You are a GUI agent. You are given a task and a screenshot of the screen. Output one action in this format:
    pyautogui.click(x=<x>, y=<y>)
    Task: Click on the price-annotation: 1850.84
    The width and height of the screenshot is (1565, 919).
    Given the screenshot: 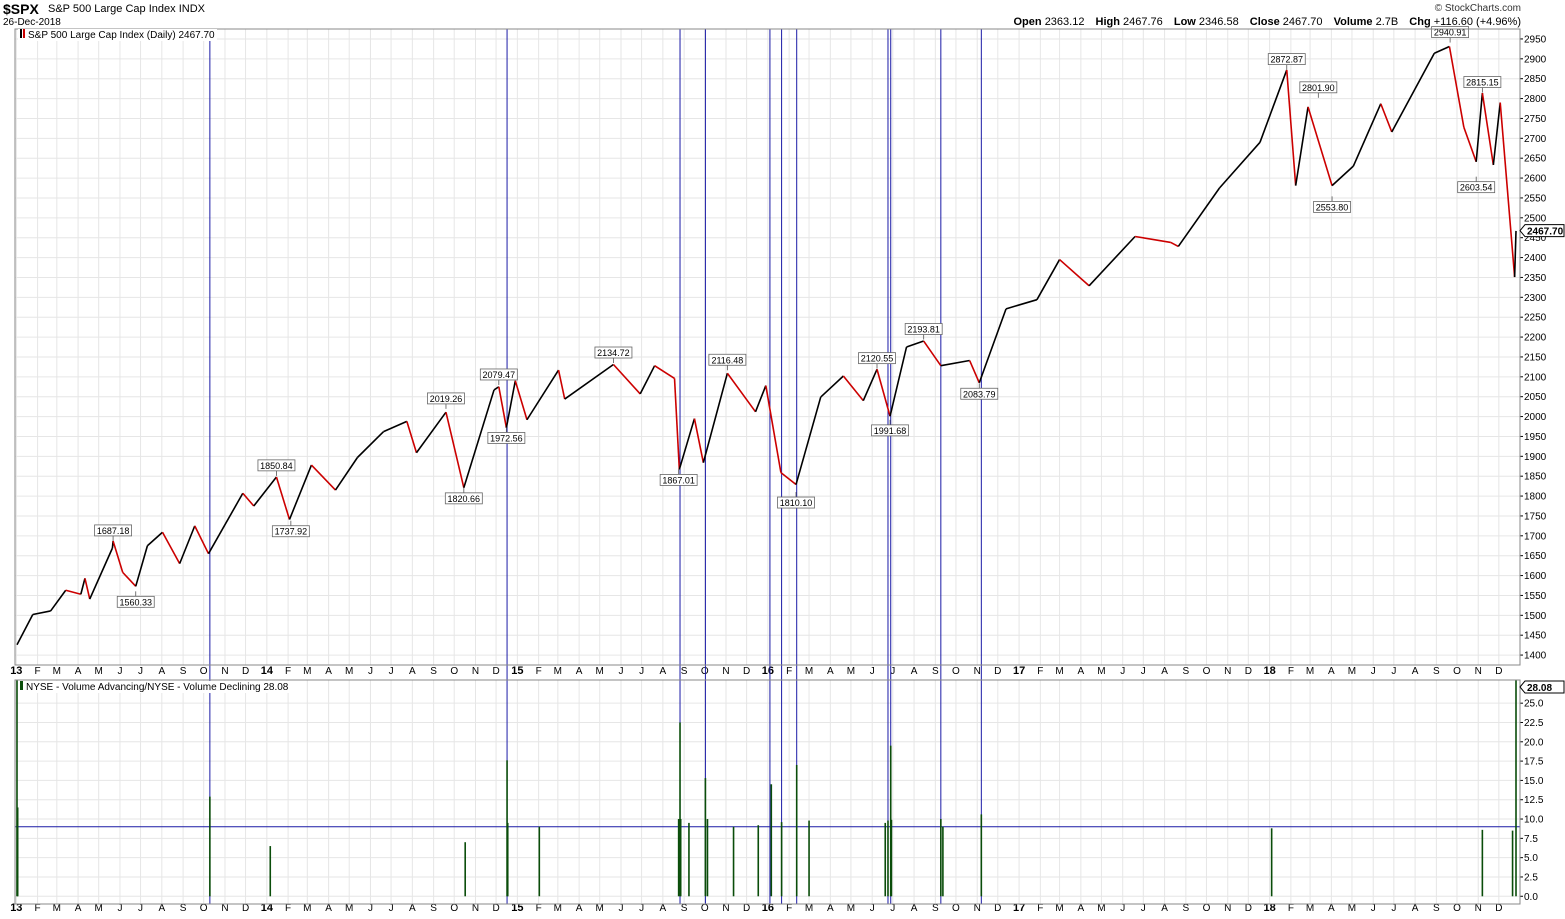 What is the action you would take?
    pyautogui.click(x=276, y=467)
    